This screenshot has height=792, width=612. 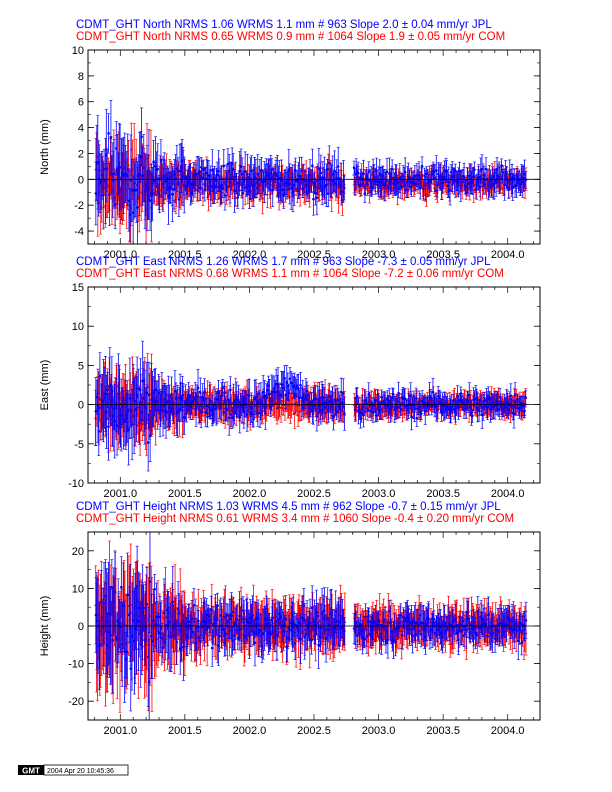 I want to click on y-tick-label: 6, so click(x=81, y=103).